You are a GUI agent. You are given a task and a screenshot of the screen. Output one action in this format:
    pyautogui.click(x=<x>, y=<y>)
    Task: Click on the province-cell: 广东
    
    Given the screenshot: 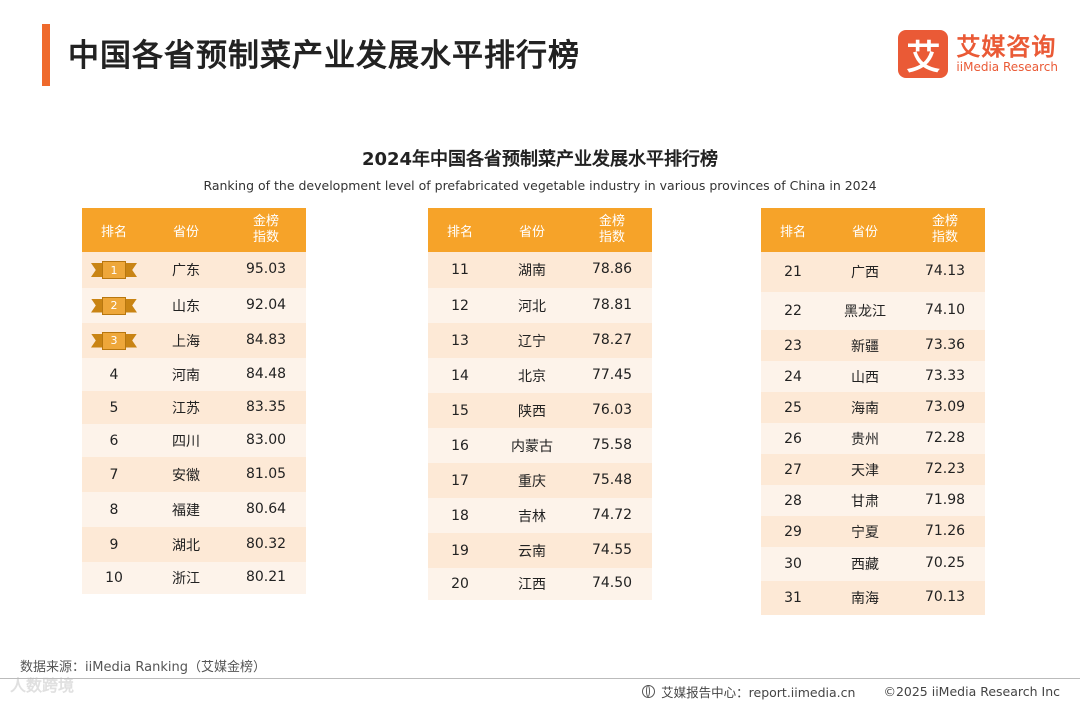 What is the action you would take?
    pyautogui.click(x=186, y=271)
    